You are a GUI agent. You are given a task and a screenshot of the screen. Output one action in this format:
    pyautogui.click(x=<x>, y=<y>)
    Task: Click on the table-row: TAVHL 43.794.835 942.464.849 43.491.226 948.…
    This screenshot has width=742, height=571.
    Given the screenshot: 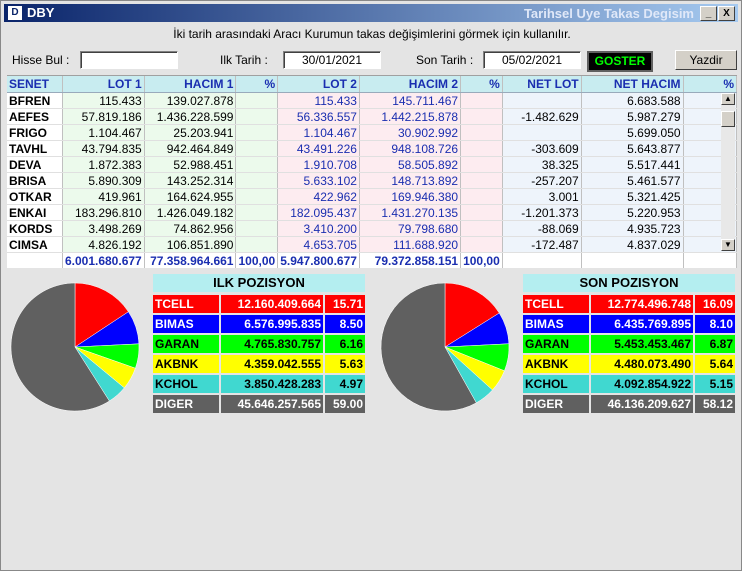 What is the action you would take?
    pyautogui.click(x=372, y=148)
    